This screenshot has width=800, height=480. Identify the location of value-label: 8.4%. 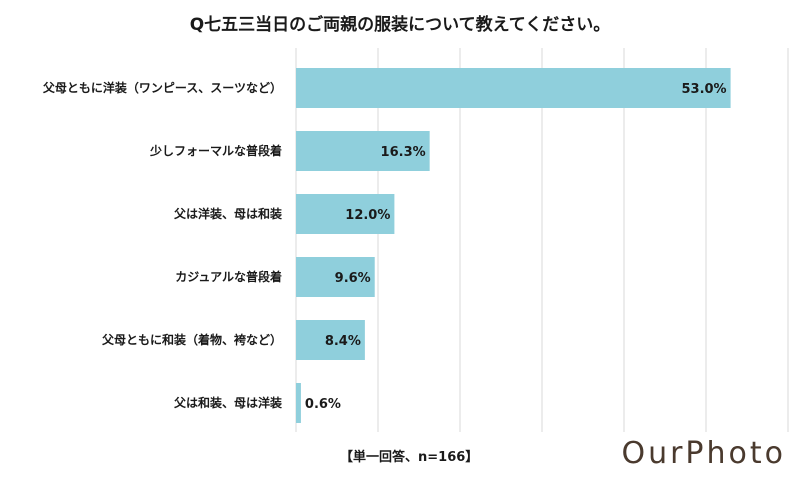
(343, 341).